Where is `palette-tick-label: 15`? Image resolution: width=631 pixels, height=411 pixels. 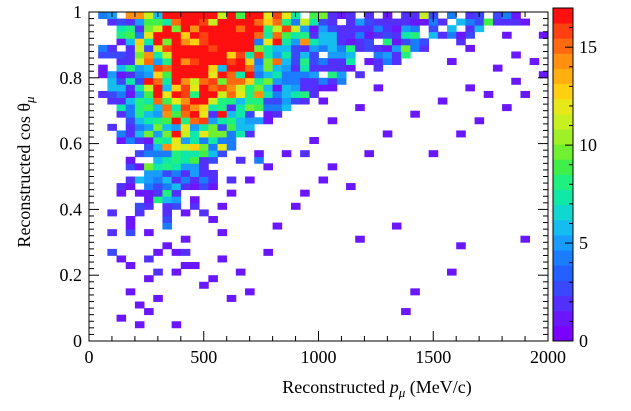 palette-tick-label: 15 is located at coordinates (588, 47).